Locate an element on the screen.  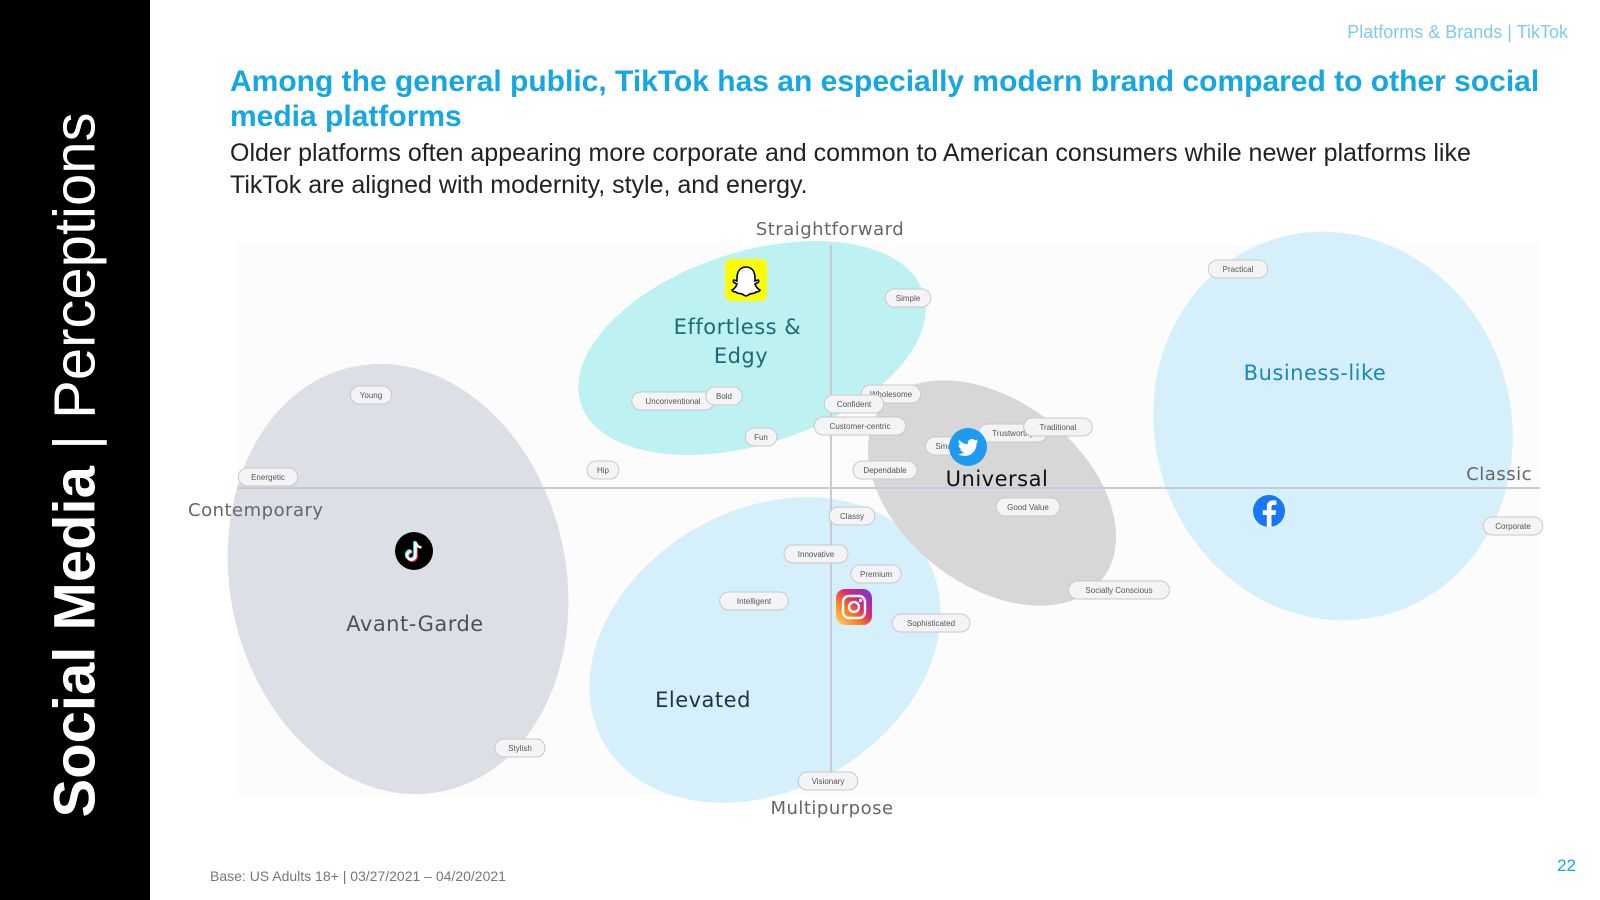
attribute-chip-good-value: Good Value is located at coordinates (1028, 507).